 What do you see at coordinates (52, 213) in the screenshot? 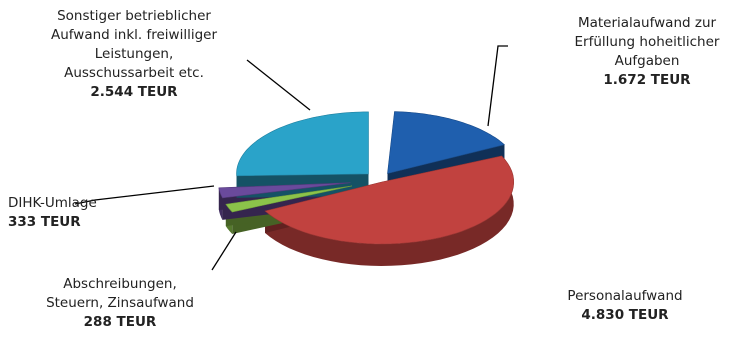
I see `label-dihk: DIHK-Umlage 333 TEUR` at bounding box center [52, 213].